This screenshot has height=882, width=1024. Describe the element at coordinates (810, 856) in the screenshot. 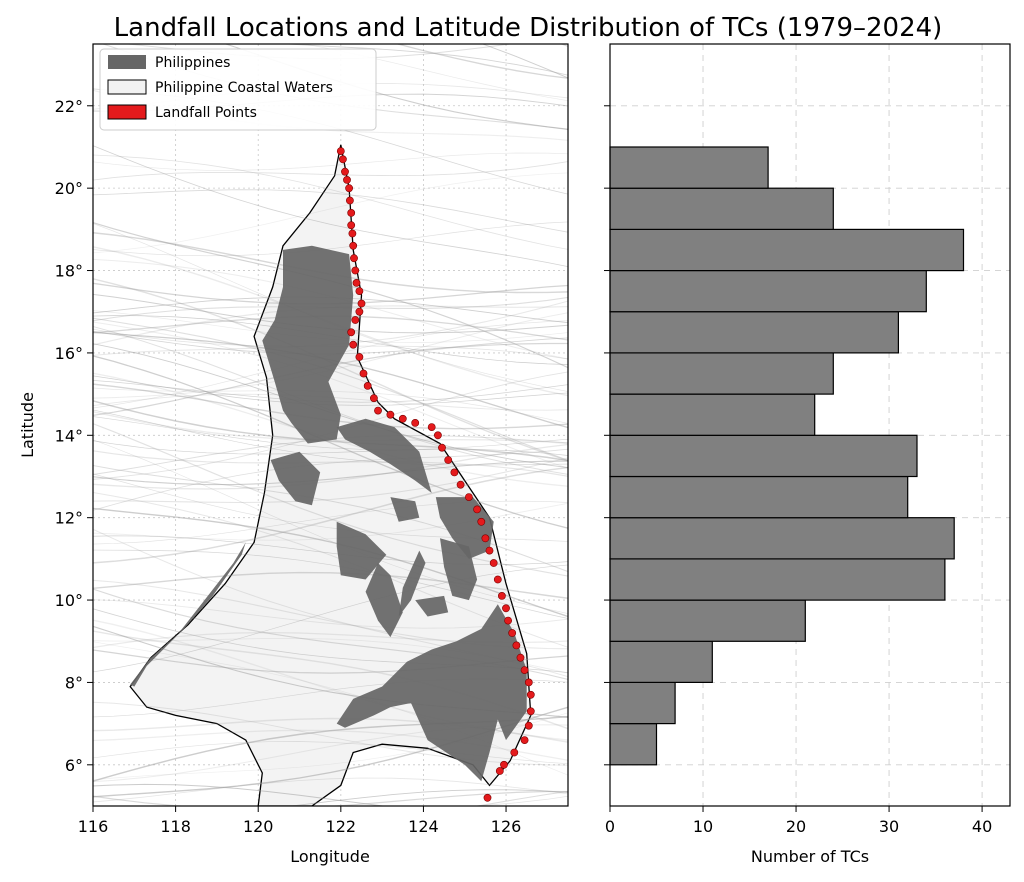

I see `histogram-xlabel: Number of TCs` at that location.